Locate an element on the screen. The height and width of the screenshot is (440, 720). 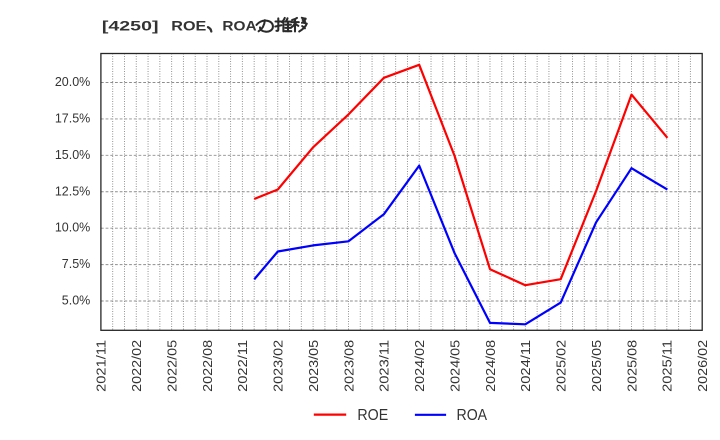
svg-text: 2025/11 is located at coordinates (667, 366).